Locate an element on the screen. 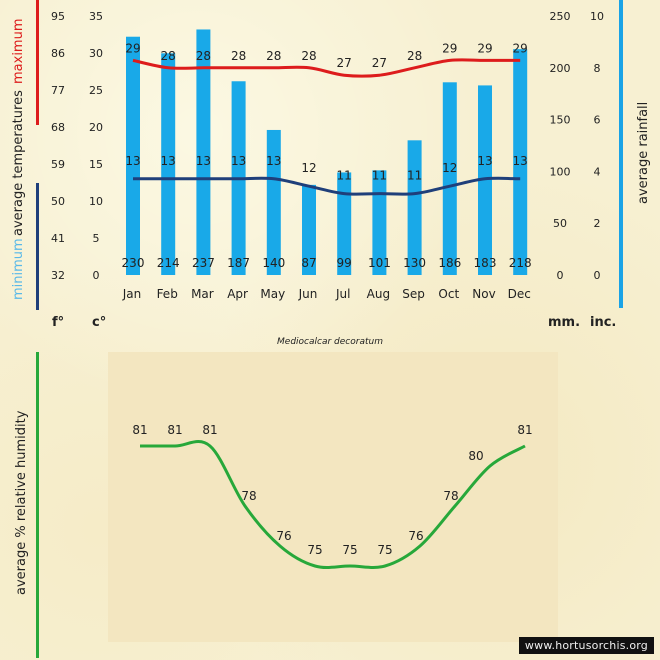 The width and height of the screenshot is (660, 660). rain-inch-tick: 4 is located at coordinates (597, 171).